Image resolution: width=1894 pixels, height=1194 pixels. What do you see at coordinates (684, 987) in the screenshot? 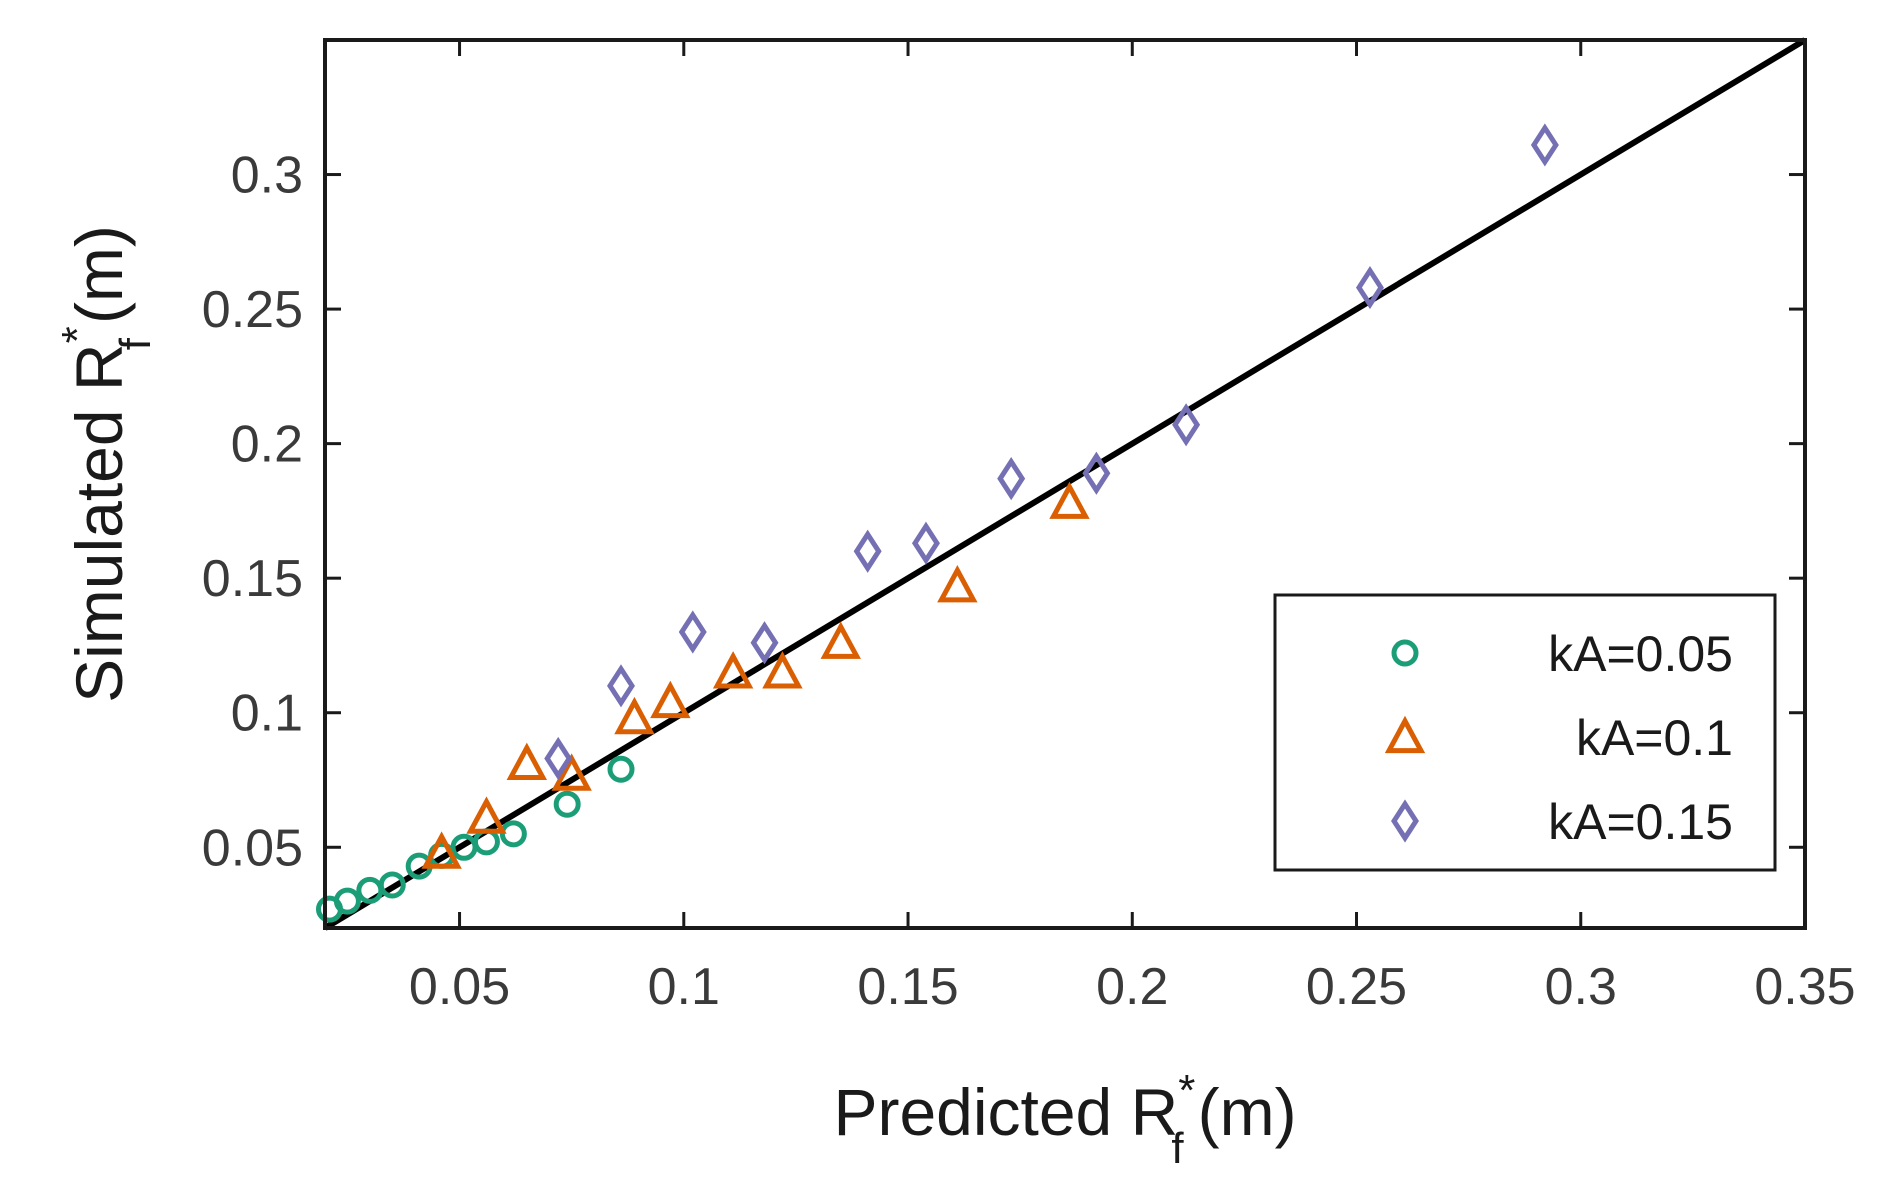
I see `x-tick-label: 0.1` at bounding box center [684, 987].